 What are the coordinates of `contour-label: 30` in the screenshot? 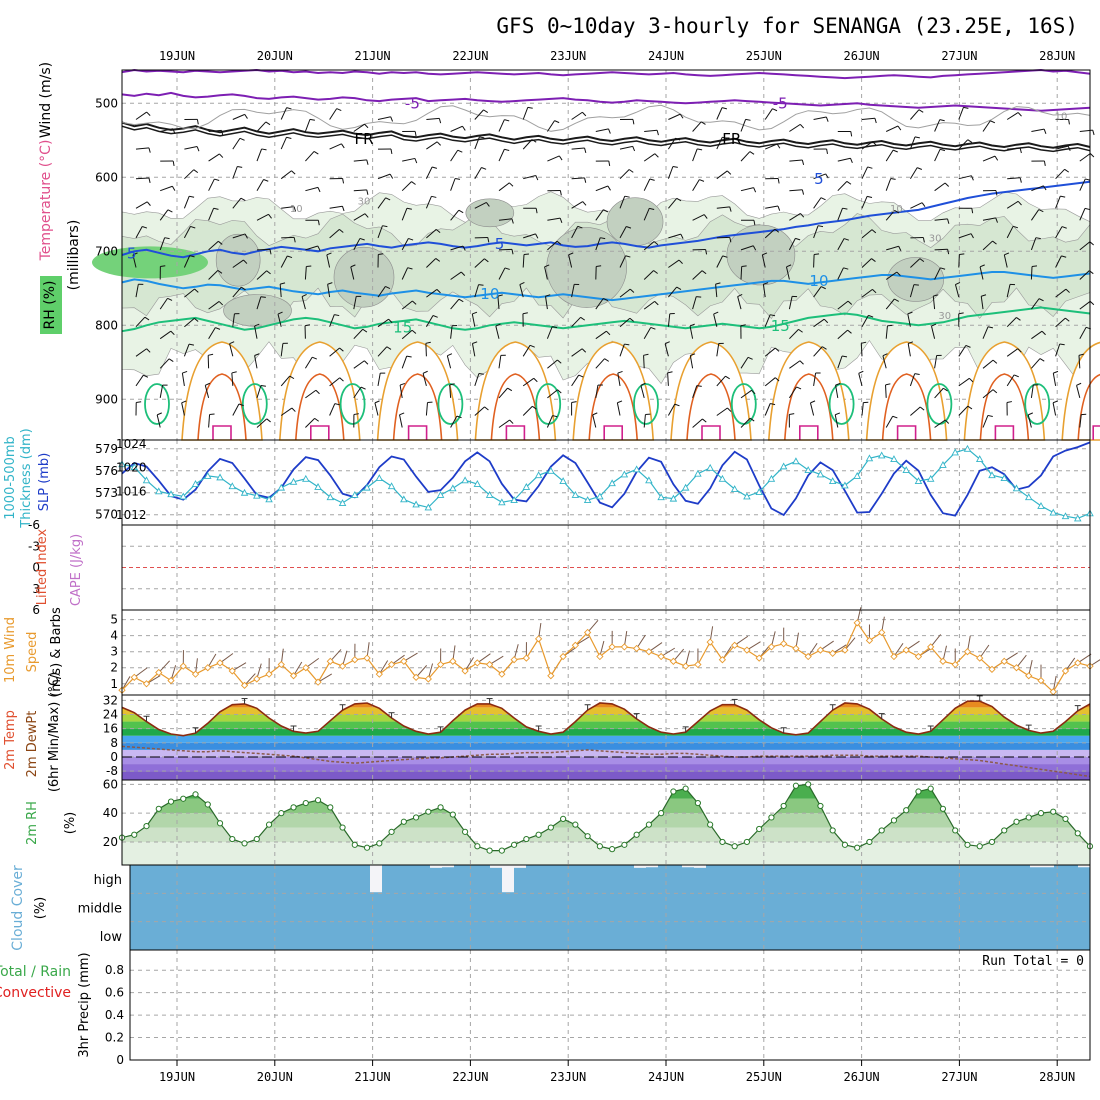 It's located at (944, 316).